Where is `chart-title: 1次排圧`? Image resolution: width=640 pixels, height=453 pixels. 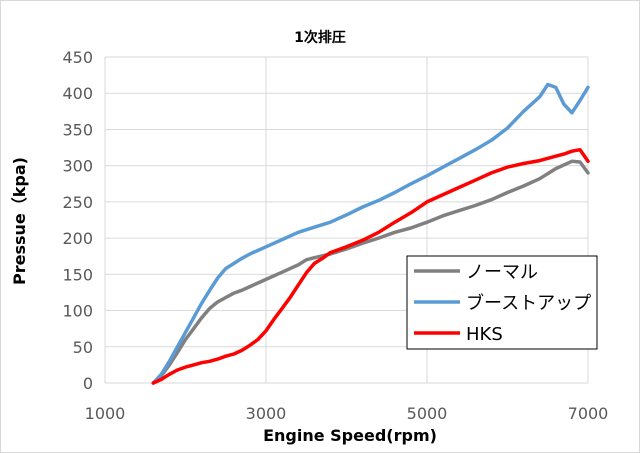 chart-title: 1次排圧 is located at coordinates (320, 37).